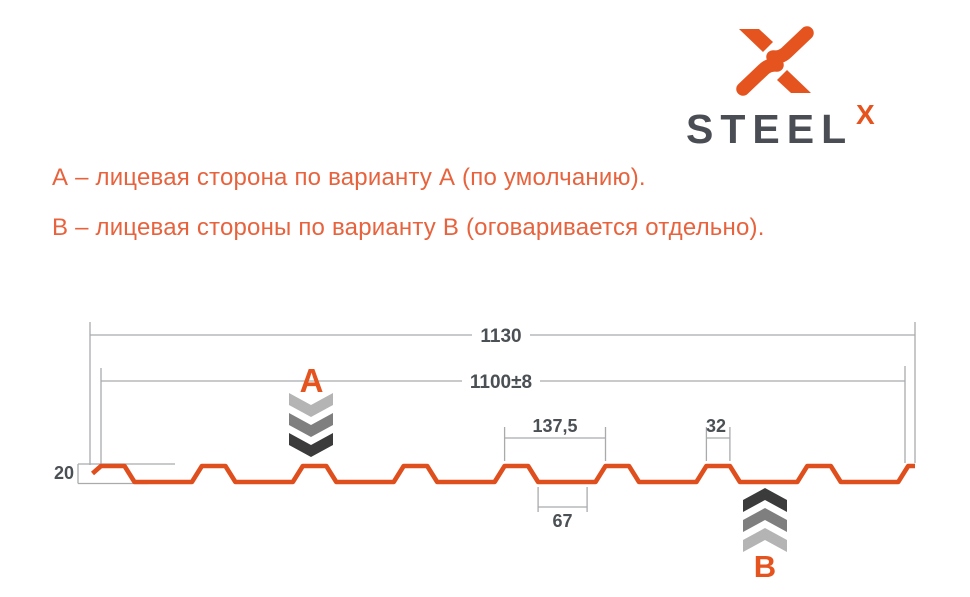 This screenshot has height=597, width=970. What do you see at coordinates (562, 521) in the screenshot?
I see `dim-rib-bottom-label: 67` at bounding box center [562, 521].